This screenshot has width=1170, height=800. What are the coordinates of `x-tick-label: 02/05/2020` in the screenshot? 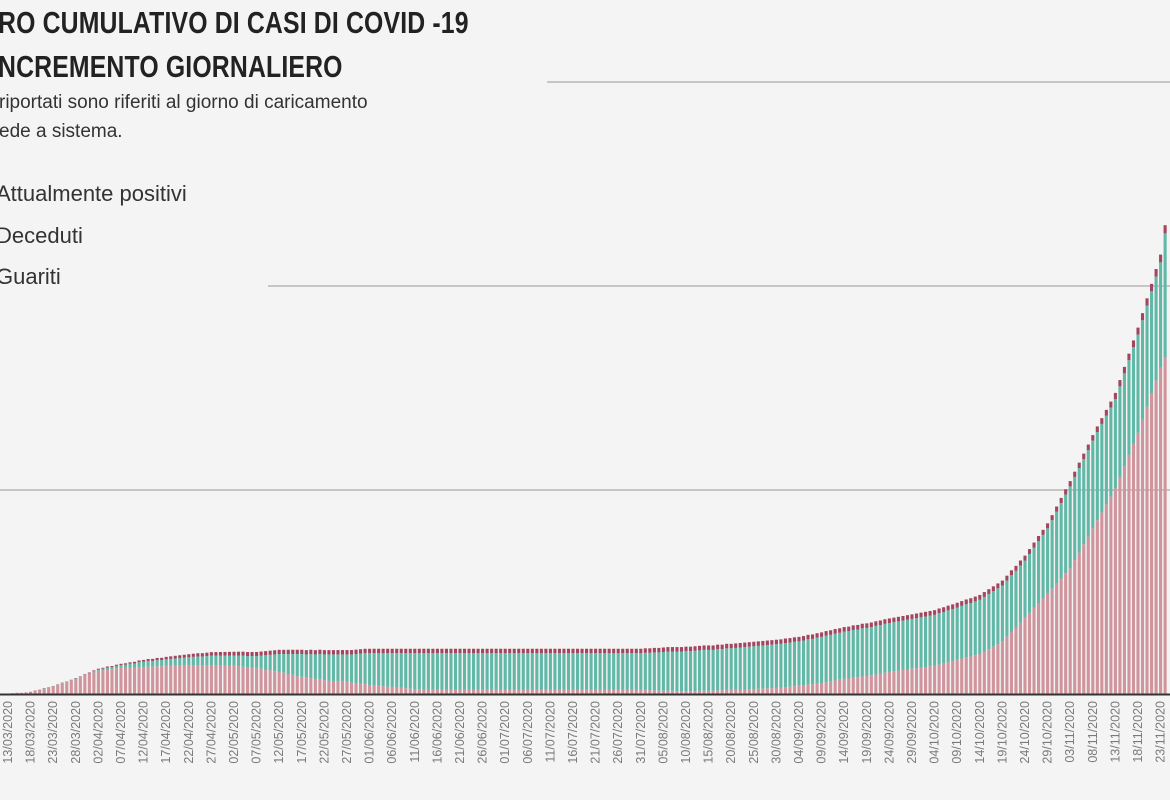 It's located at (234, 732).